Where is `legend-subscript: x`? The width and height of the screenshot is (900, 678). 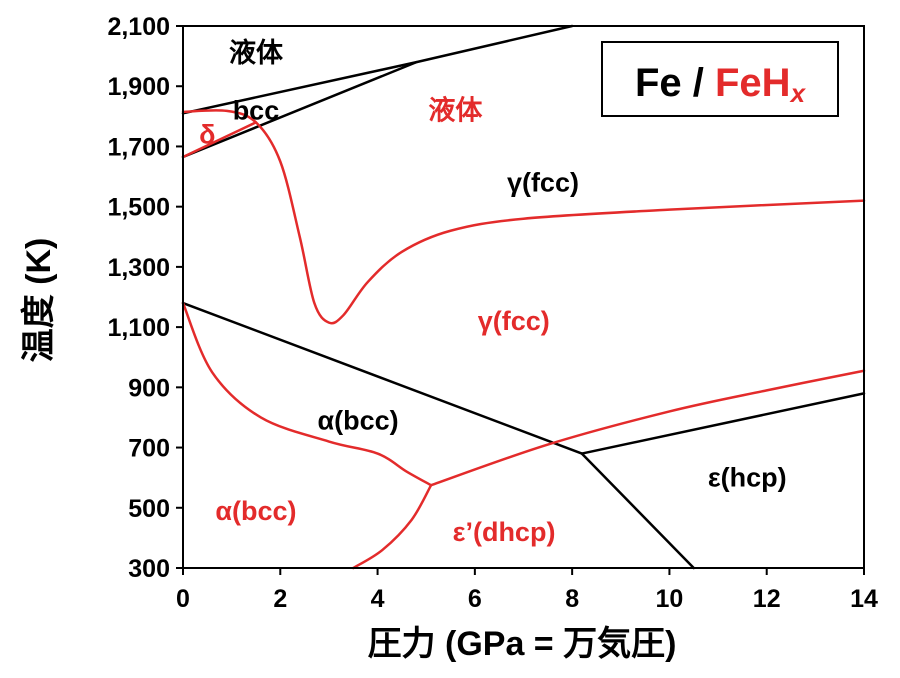 legend-subscript: x is located at coordinates (798, 93).